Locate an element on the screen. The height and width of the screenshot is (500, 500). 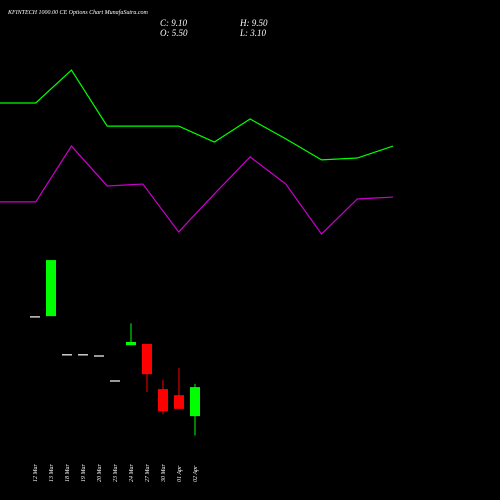
x-tick-label: 19 Mar is located at coordinates (84, 473).